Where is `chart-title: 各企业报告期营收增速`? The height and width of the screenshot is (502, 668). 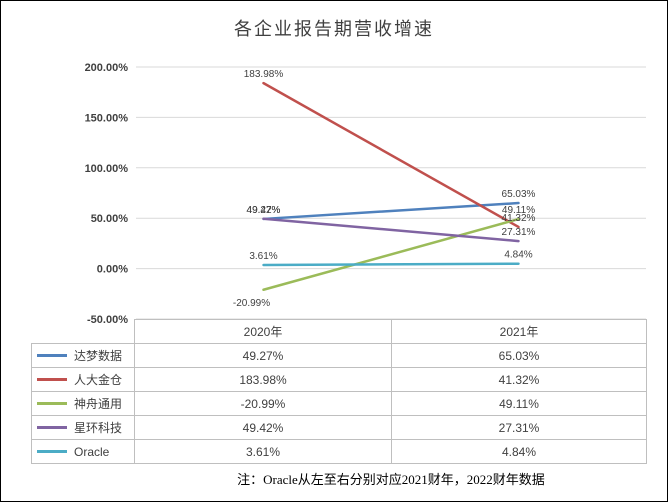
chart-title: 各企业报告期营收增速 is located at coordinates (334, 29).